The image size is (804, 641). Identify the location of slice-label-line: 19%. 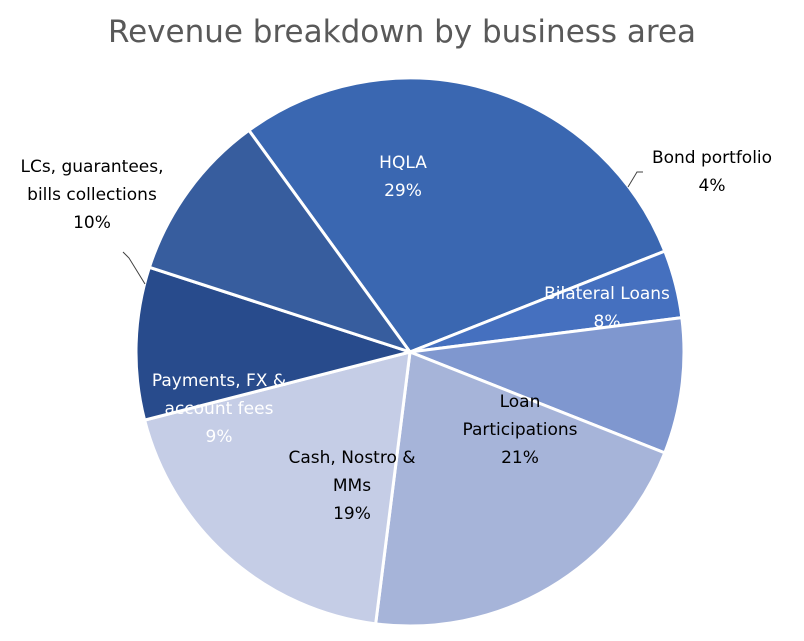
(352, 514).